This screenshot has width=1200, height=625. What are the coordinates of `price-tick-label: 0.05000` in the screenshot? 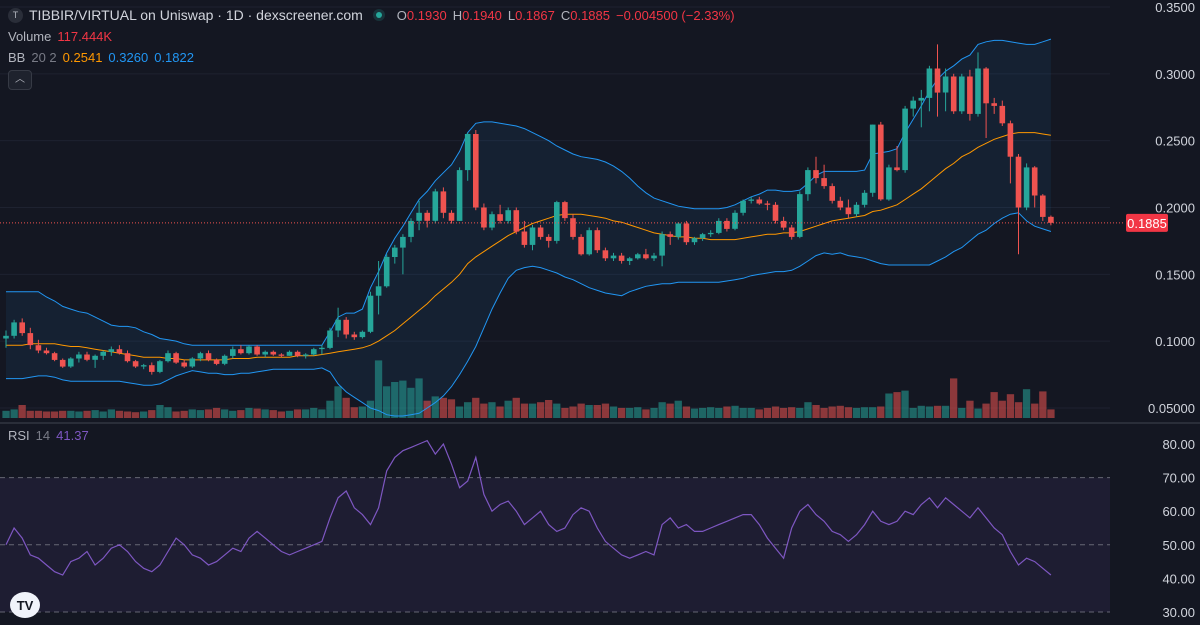 It's located at (1171, 408).